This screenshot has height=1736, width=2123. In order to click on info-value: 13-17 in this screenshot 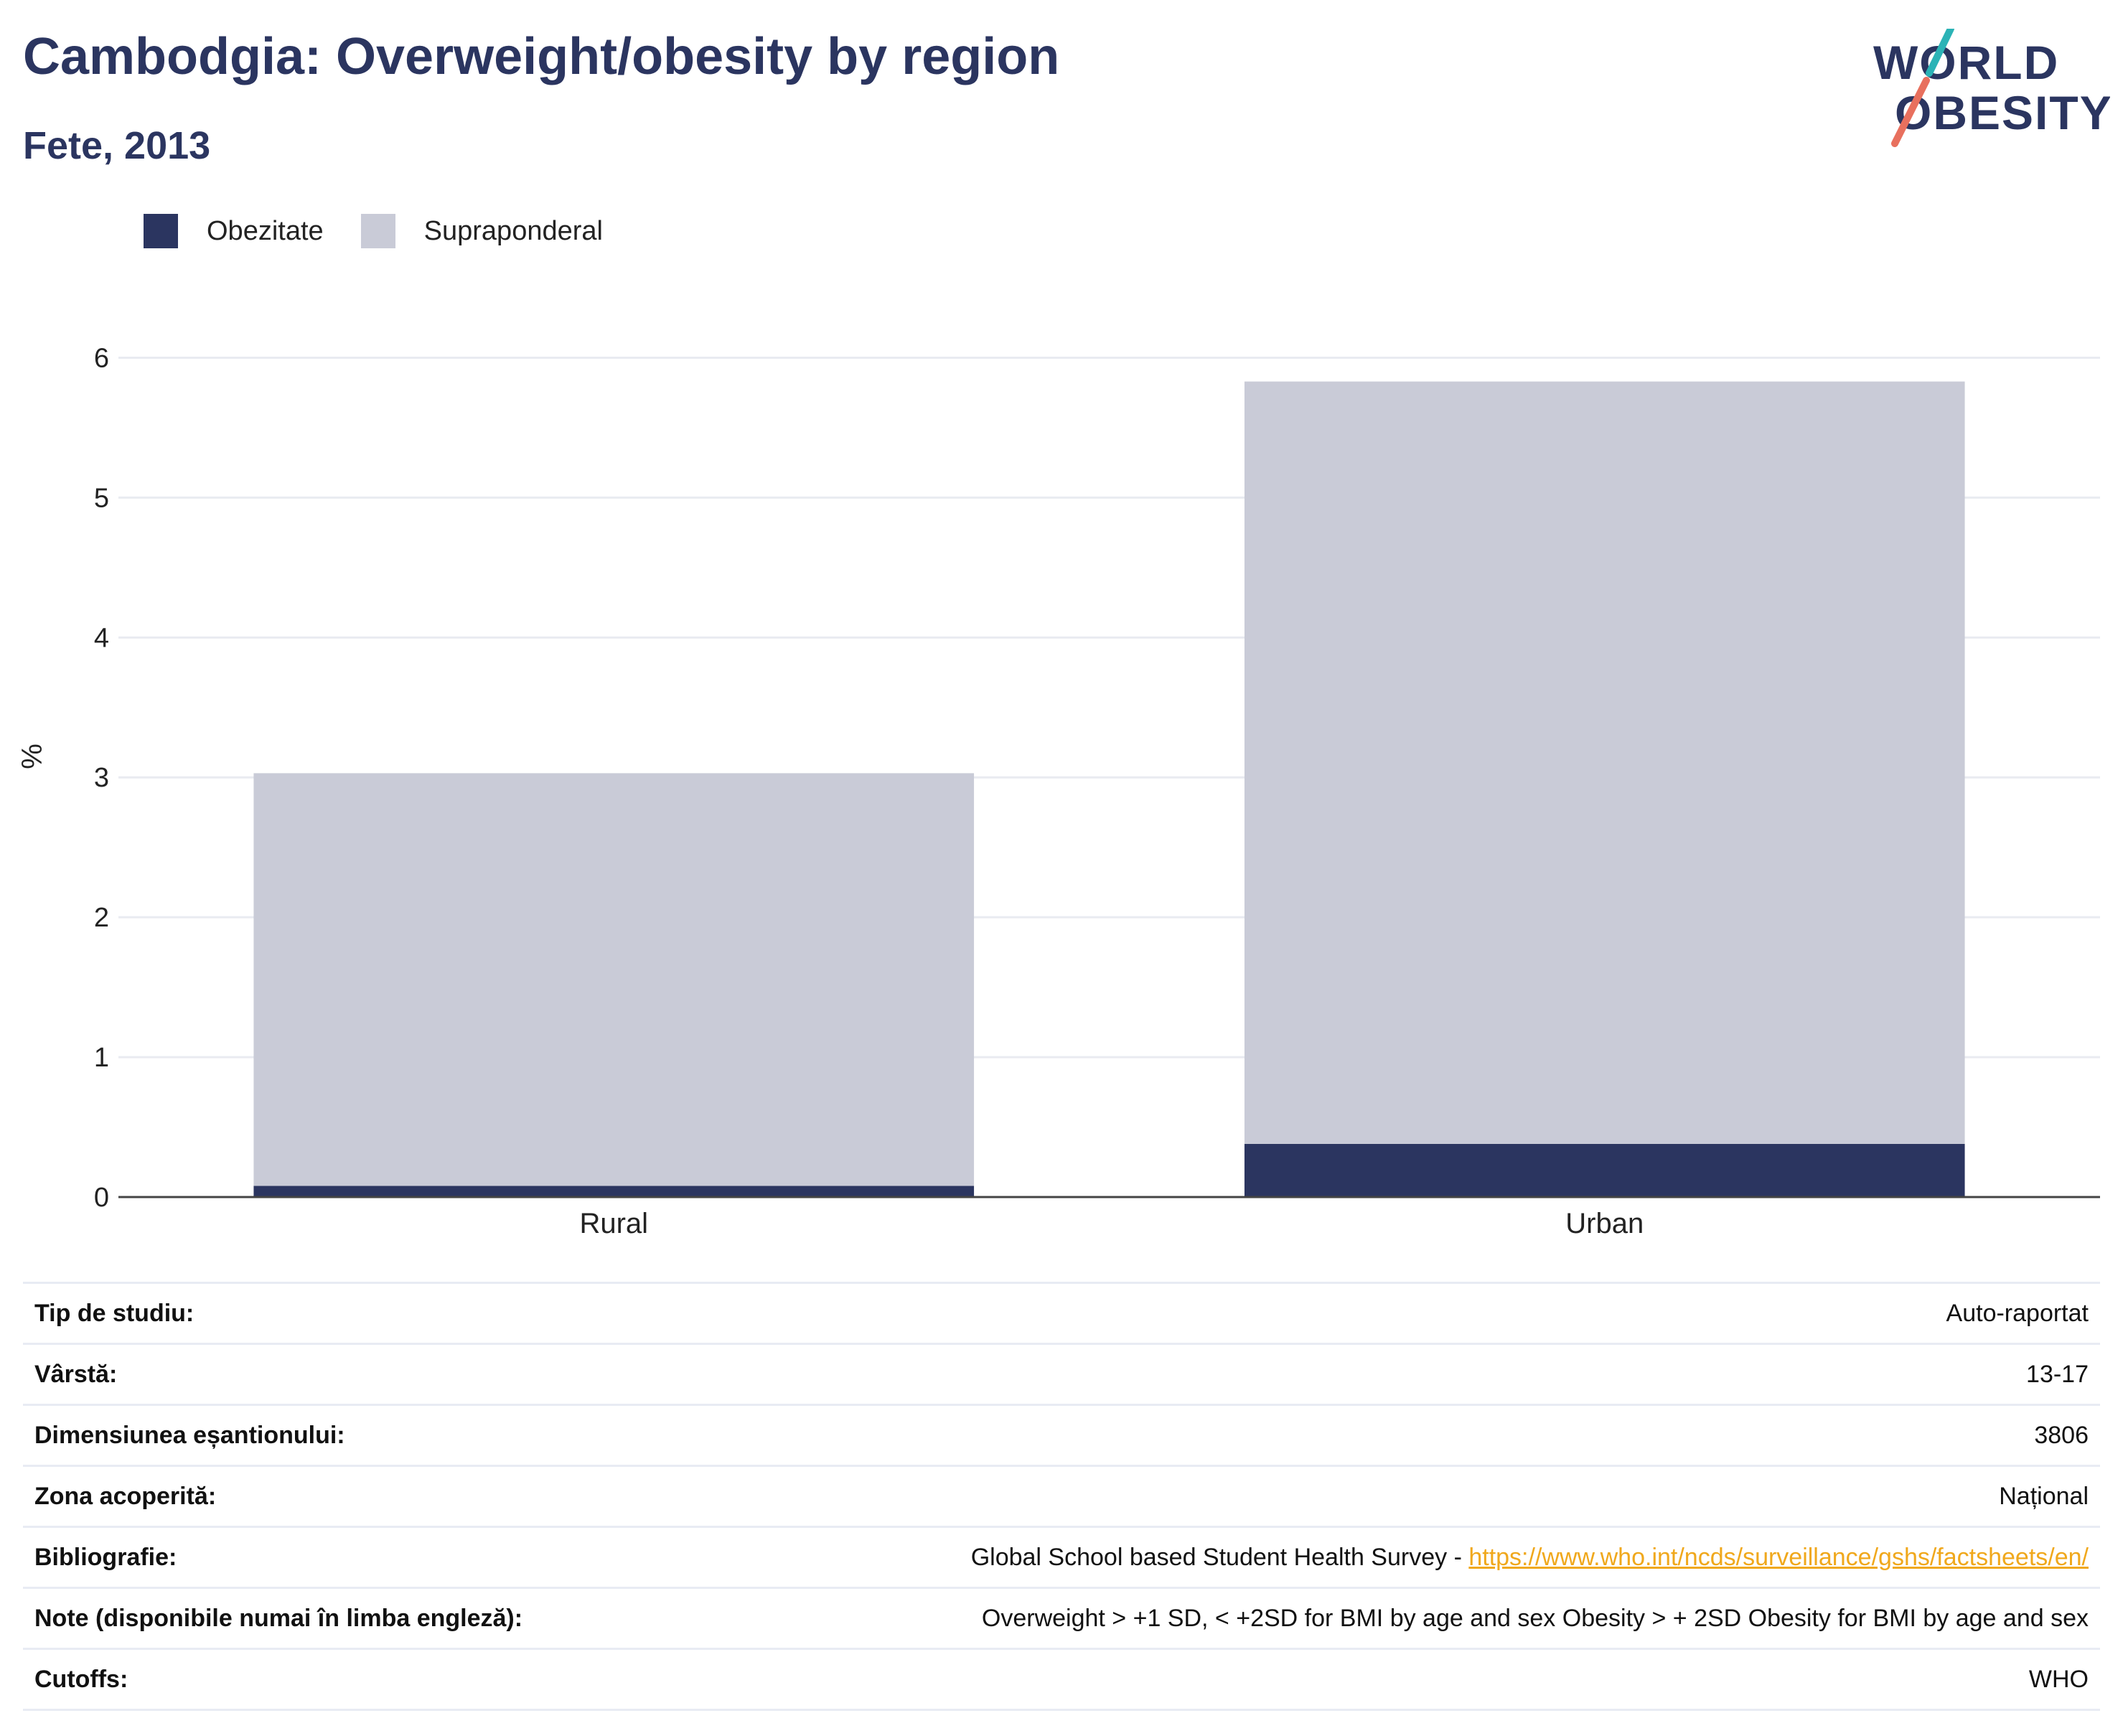, I will do `click(2057, 1374)`.